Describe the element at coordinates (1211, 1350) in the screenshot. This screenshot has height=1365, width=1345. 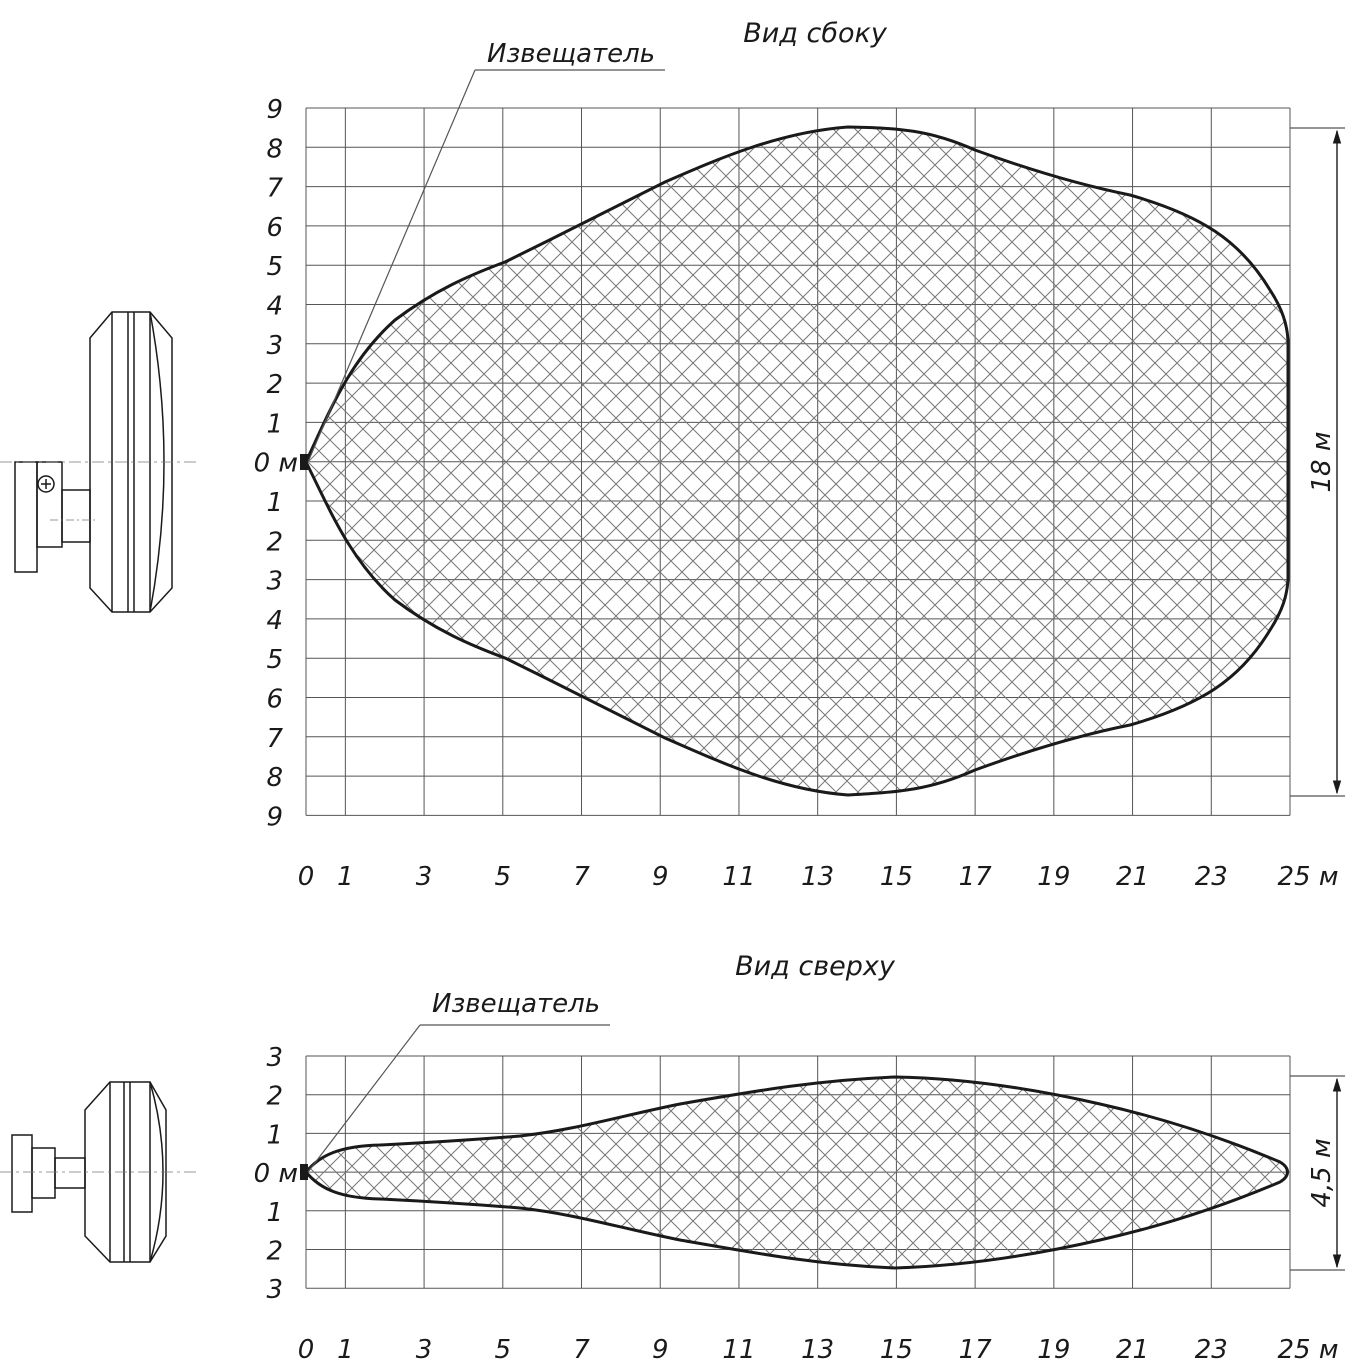
I see `top-view-x-tick-label: 23` at that location.